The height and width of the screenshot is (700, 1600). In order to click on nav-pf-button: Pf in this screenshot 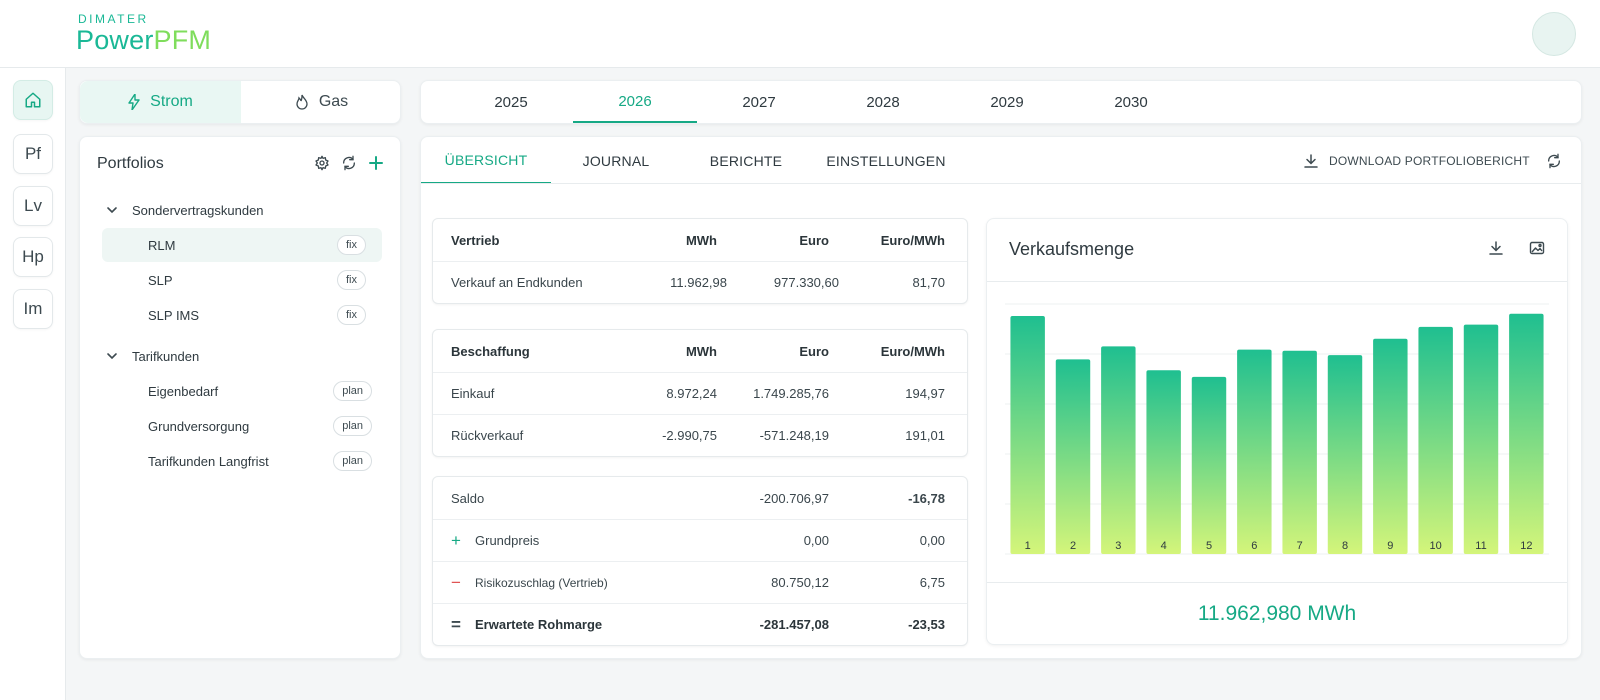, I will do `click(33, 154)`.